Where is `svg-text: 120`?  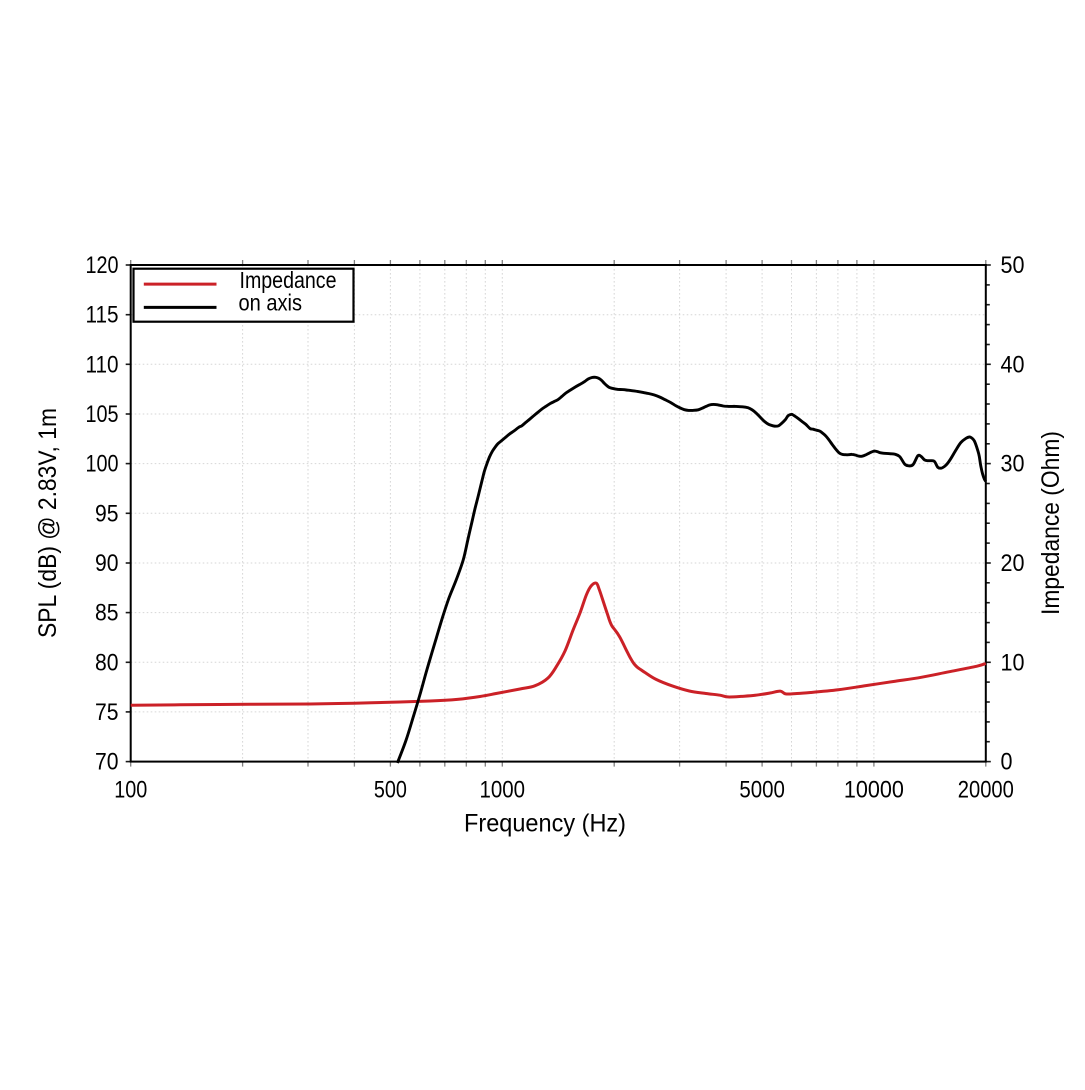
svg-text: 120 is located at coordinates (102, 265).